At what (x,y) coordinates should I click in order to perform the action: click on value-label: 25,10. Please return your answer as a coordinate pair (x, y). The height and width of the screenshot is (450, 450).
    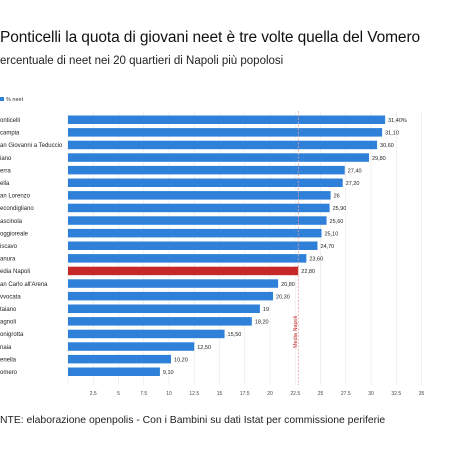
    Looking at the image, I should click on (332, 234).